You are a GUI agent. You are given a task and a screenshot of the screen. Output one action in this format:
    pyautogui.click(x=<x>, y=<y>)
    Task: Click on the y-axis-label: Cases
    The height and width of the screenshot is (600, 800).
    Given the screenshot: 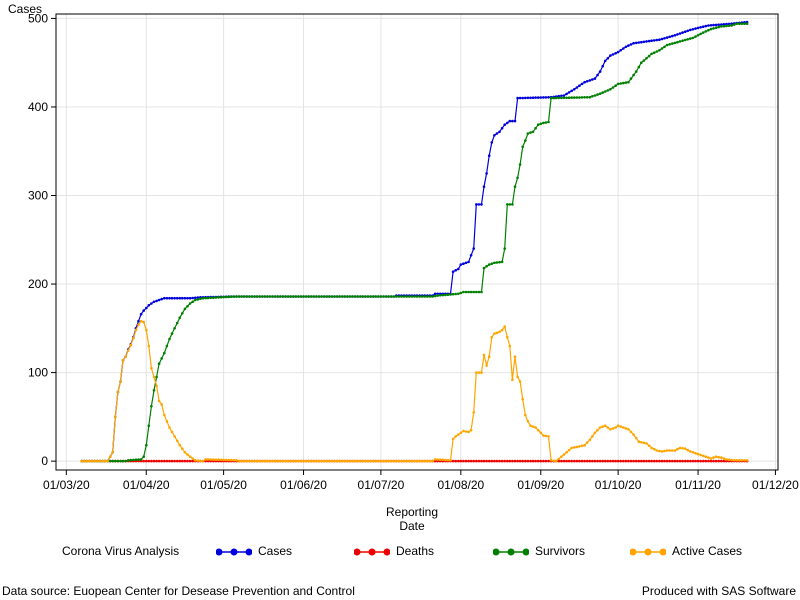 What is the action you would take?
    pyautogui.click(x=25, y=9)
    